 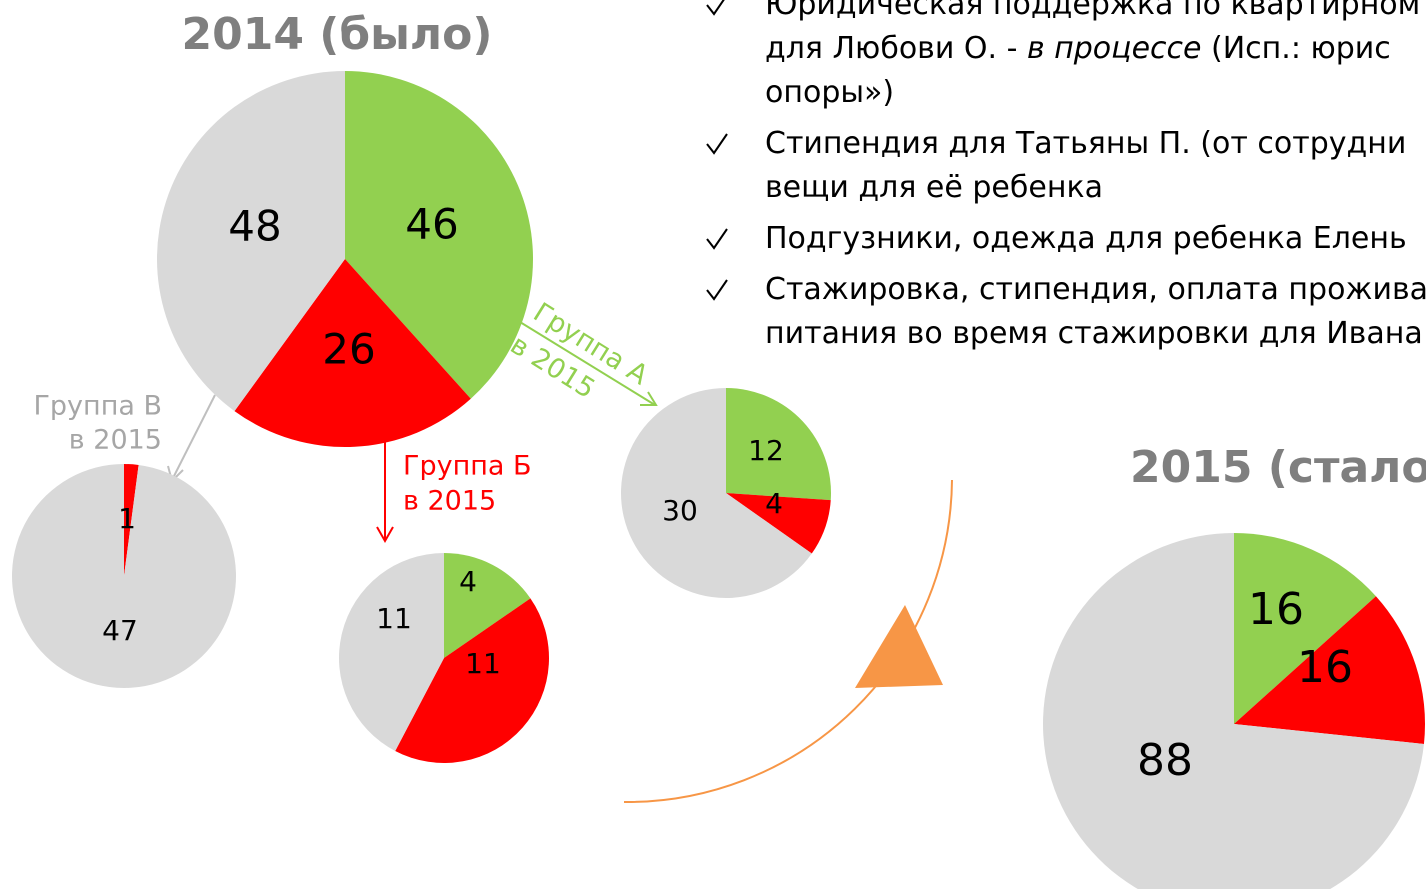 I want to click on bullet-text: Подгузники, одежда для ребенка Елень, so click(x=1086, y=238).